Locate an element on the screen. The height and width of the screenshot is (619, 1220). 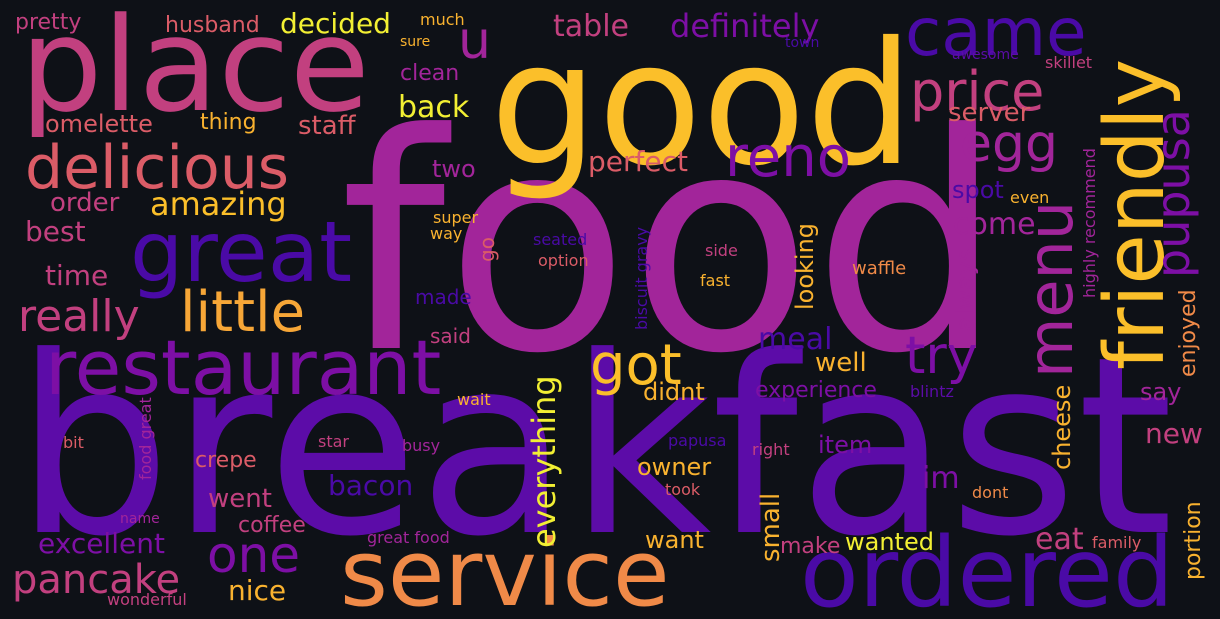
word-come: come is located at coordinates (994, 224).